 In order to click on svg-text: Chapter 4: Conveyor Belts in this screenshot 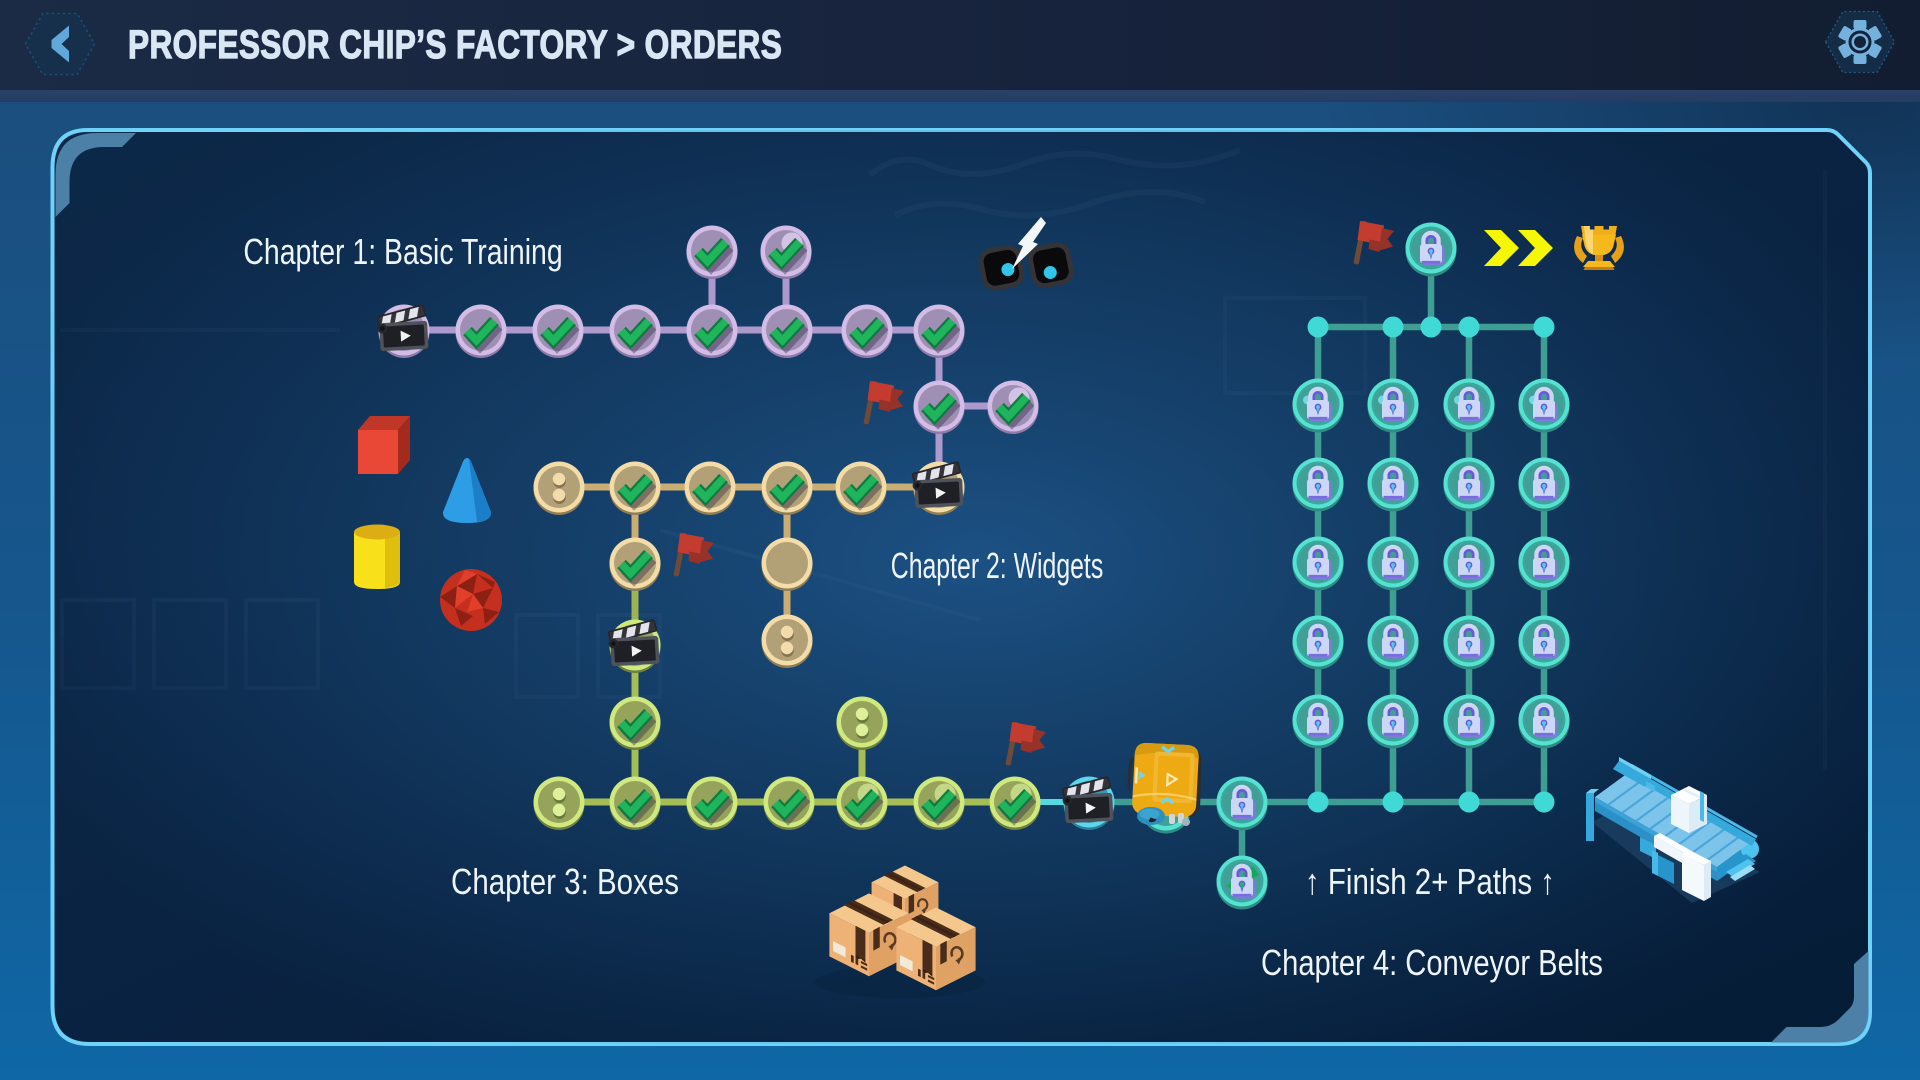, I will do `click(1432, 962)`.